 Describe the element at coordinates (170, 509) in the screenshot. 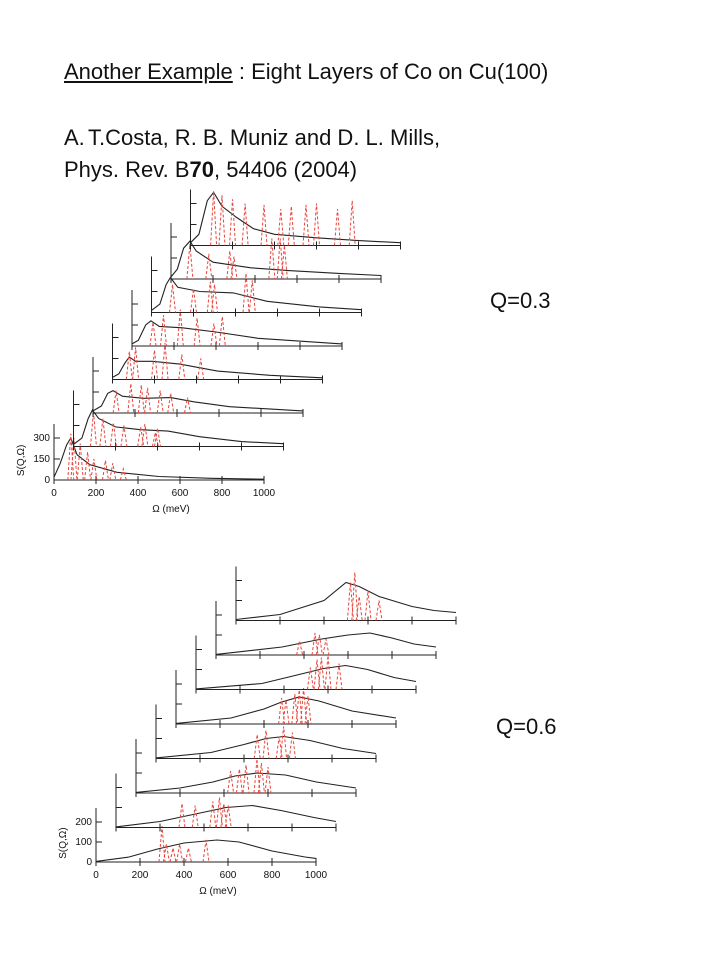

I see `x-axis-label: Ω (meV)` at that location.